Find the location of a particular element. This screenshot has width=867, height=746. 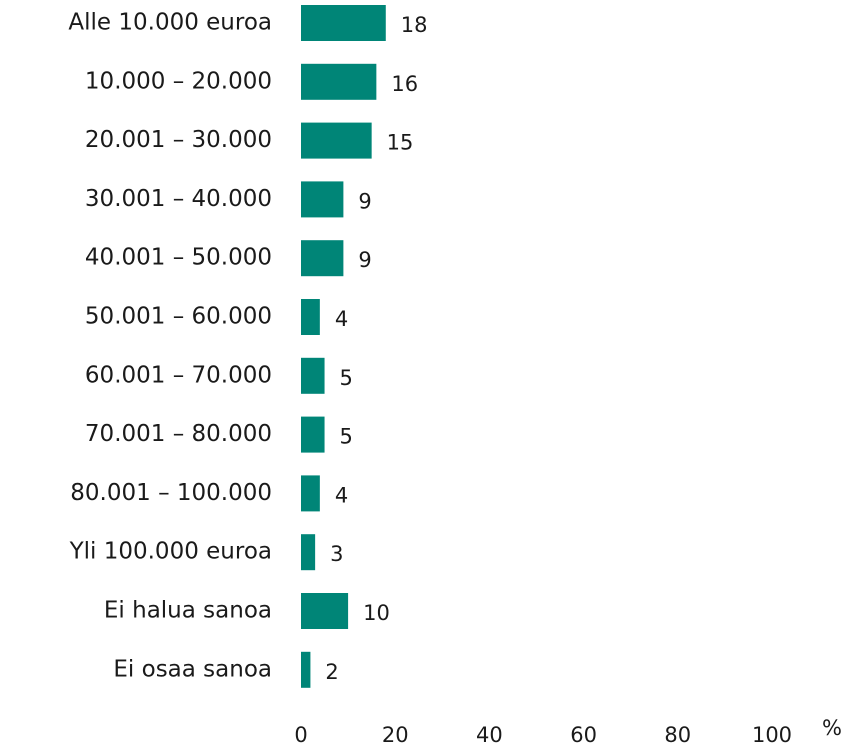

y-tick-label: Alle 10.000 euroa is located at coordinates (170, 23).